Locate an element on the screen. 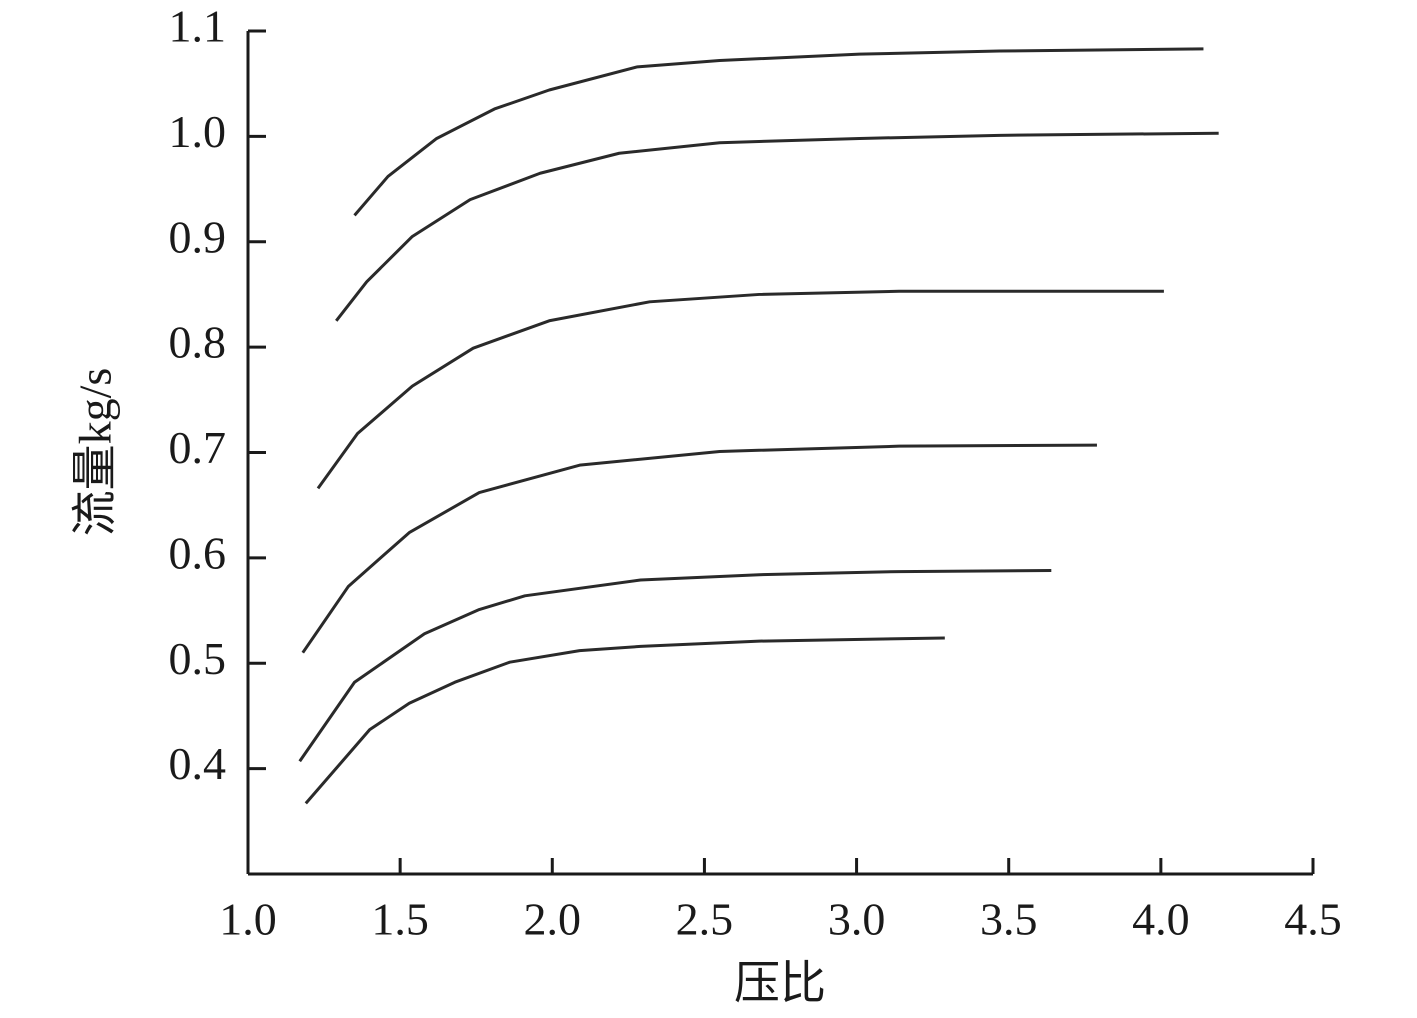  x-axis-label: 压比 is located at coordinates (780, 983).